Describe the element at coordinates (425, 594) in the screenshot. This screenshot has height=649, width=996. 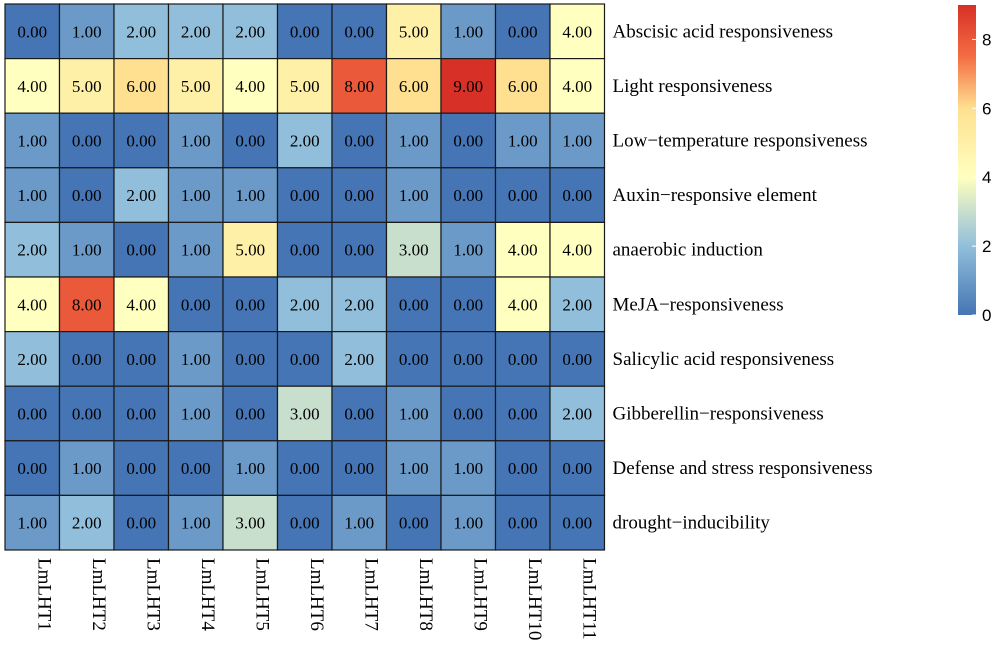
I see `column-label: LmLHT8` at that location.